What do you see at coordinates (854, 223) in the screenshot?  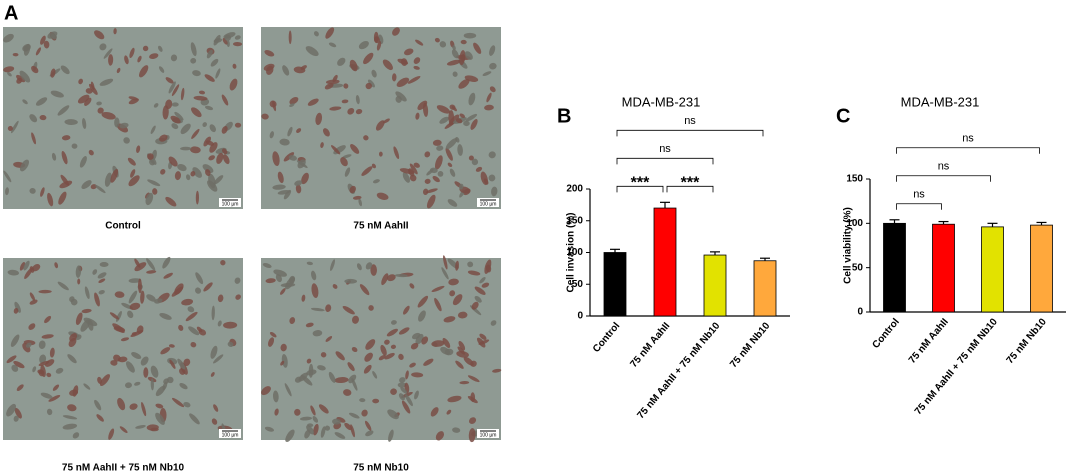 I see `y-tick-label: 100` at bounding box center [854, 223].